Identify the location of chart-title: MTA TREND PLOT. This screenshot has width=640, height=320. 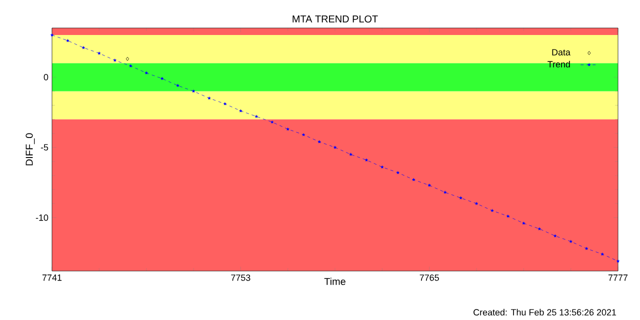
(335, 18).